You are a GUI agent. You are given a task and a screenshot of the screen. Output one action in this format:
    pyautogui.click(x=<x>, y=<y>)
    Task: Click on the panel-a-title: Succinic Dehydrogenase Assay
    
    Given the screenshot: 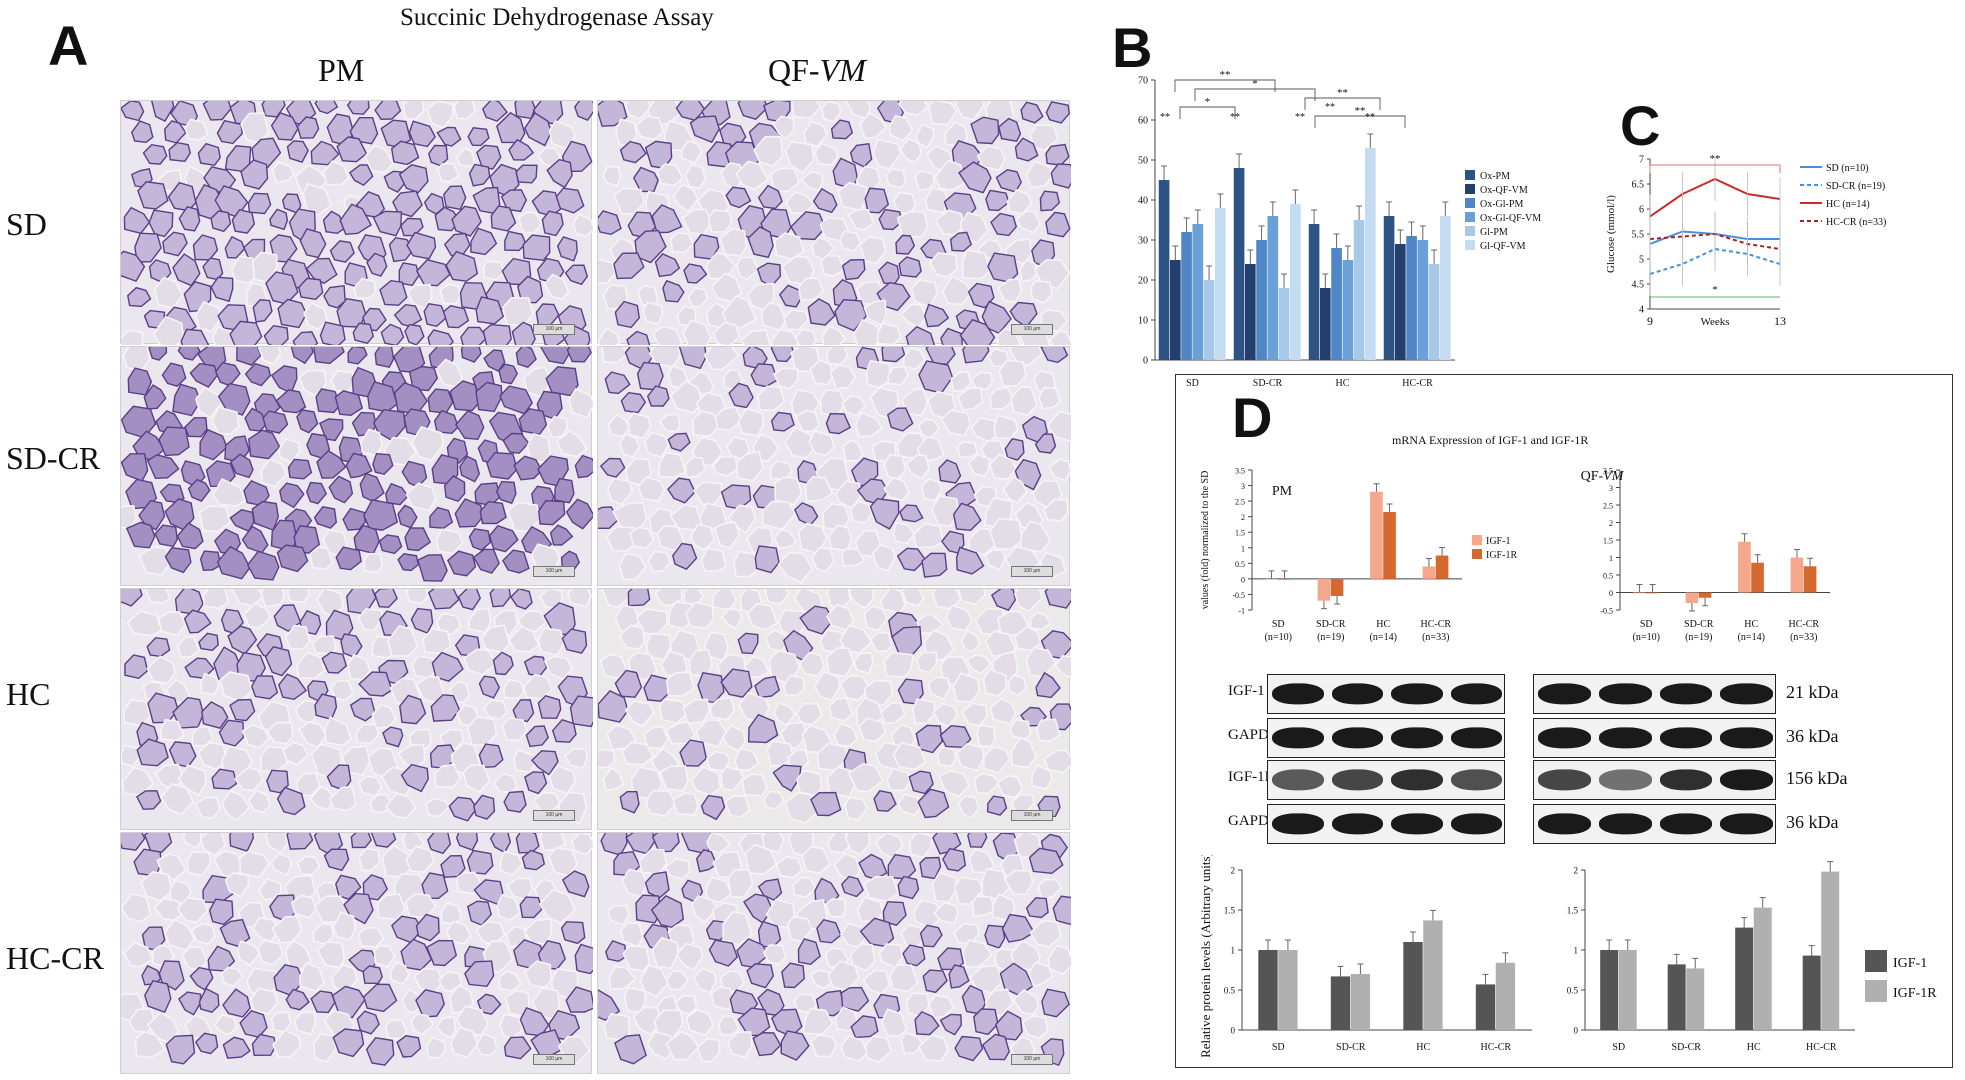 What is the action you would take?
    pyautogui.click(x=557, y=17)
    